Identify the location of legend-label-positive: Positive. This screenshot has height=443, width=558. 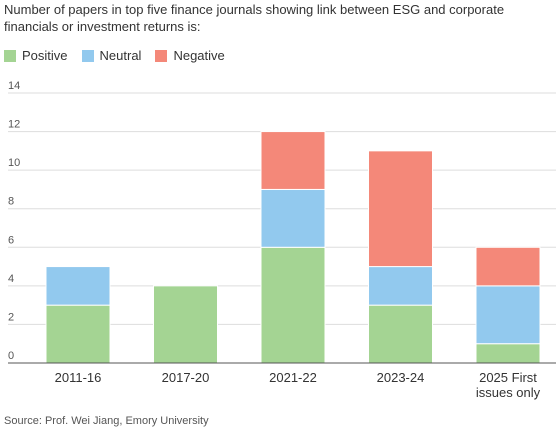
(45, 55).